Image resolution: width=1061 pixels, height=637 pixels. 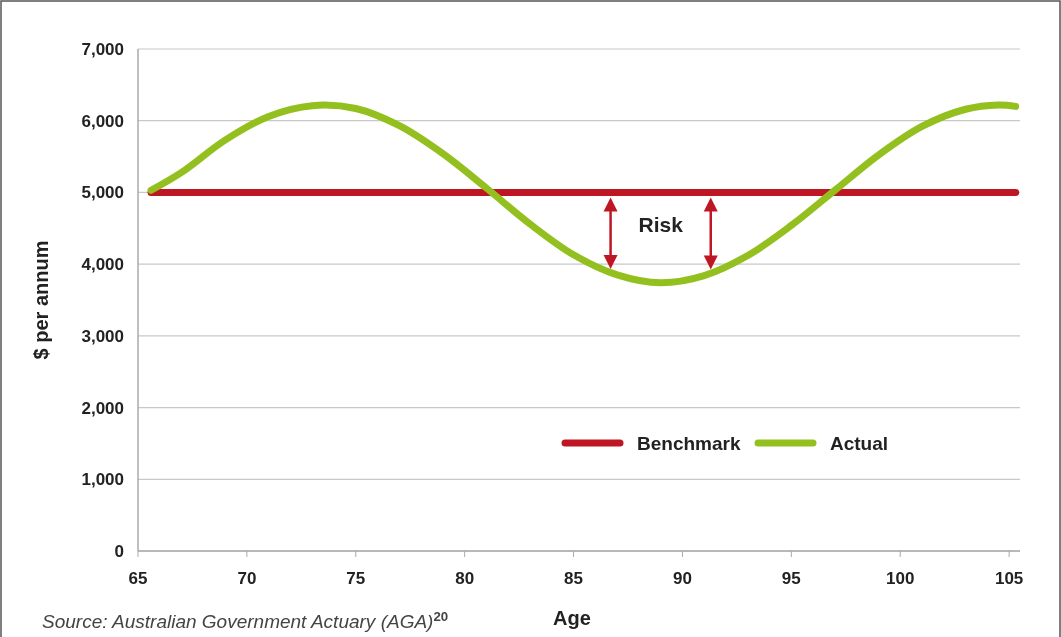 I want to click on x-tick-label: 100, so click(x=900, y=578).